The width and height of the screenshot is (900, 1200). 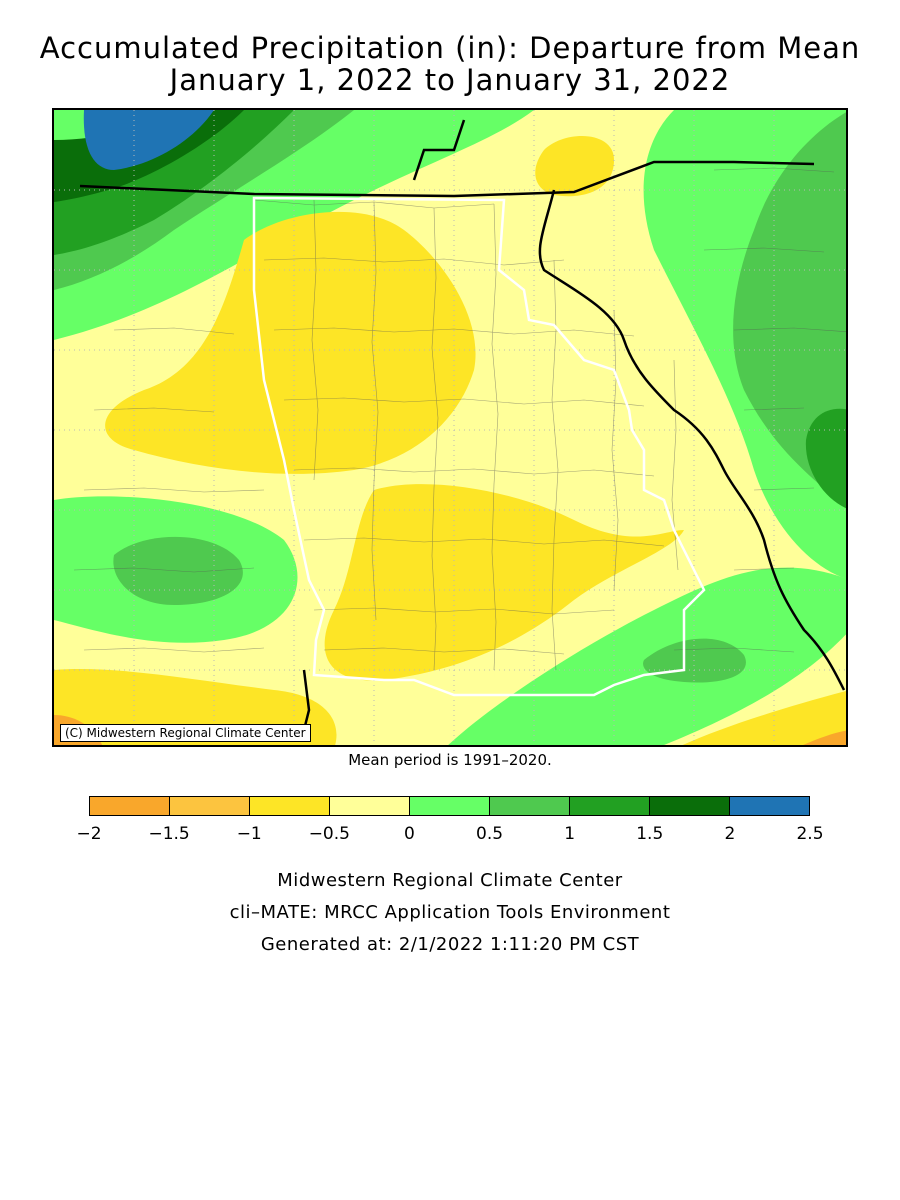 I want to click on river-east, so click(x=692, y=440).